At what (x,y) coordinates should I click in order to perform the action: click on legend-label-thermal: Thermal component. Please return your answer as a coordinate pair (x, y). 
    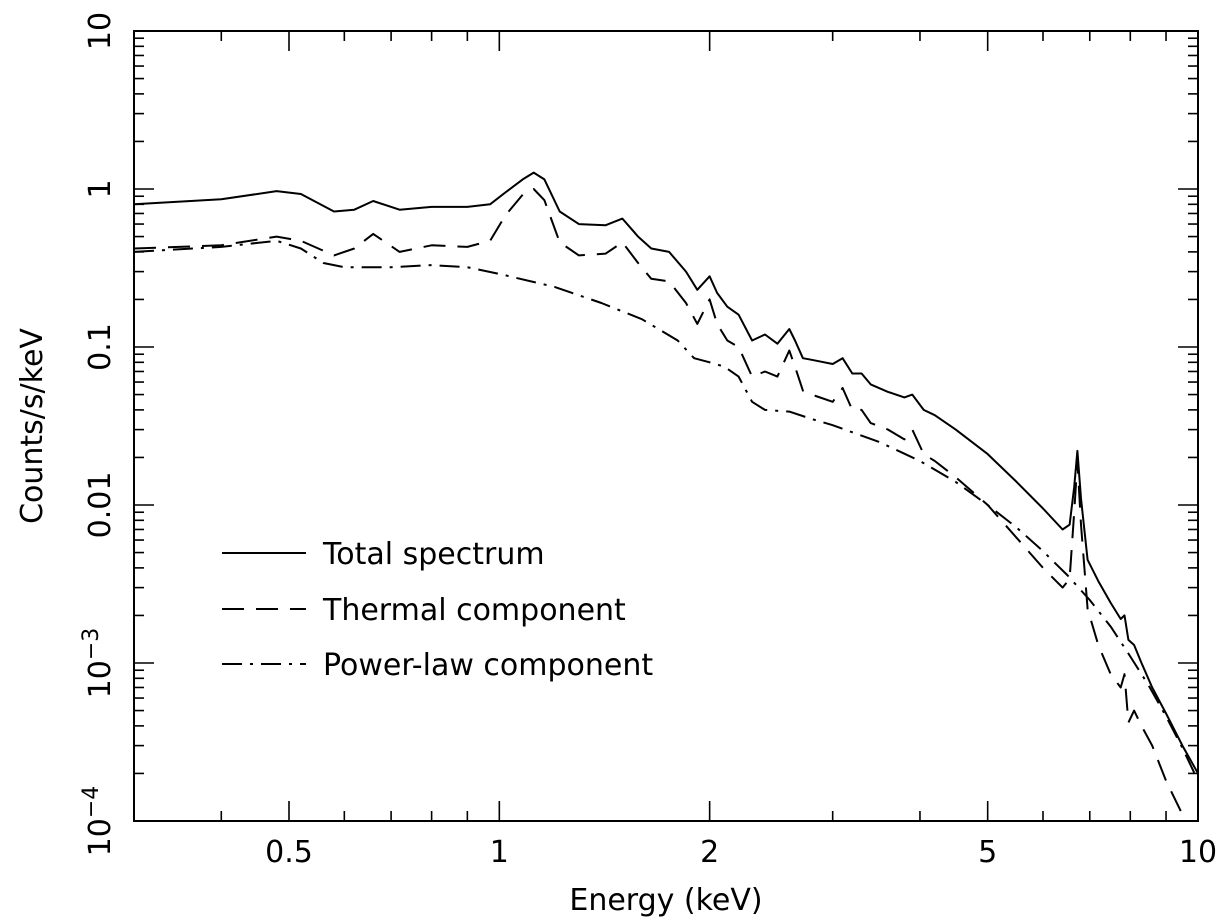
    Looking at the image, I should click on (474, 610).